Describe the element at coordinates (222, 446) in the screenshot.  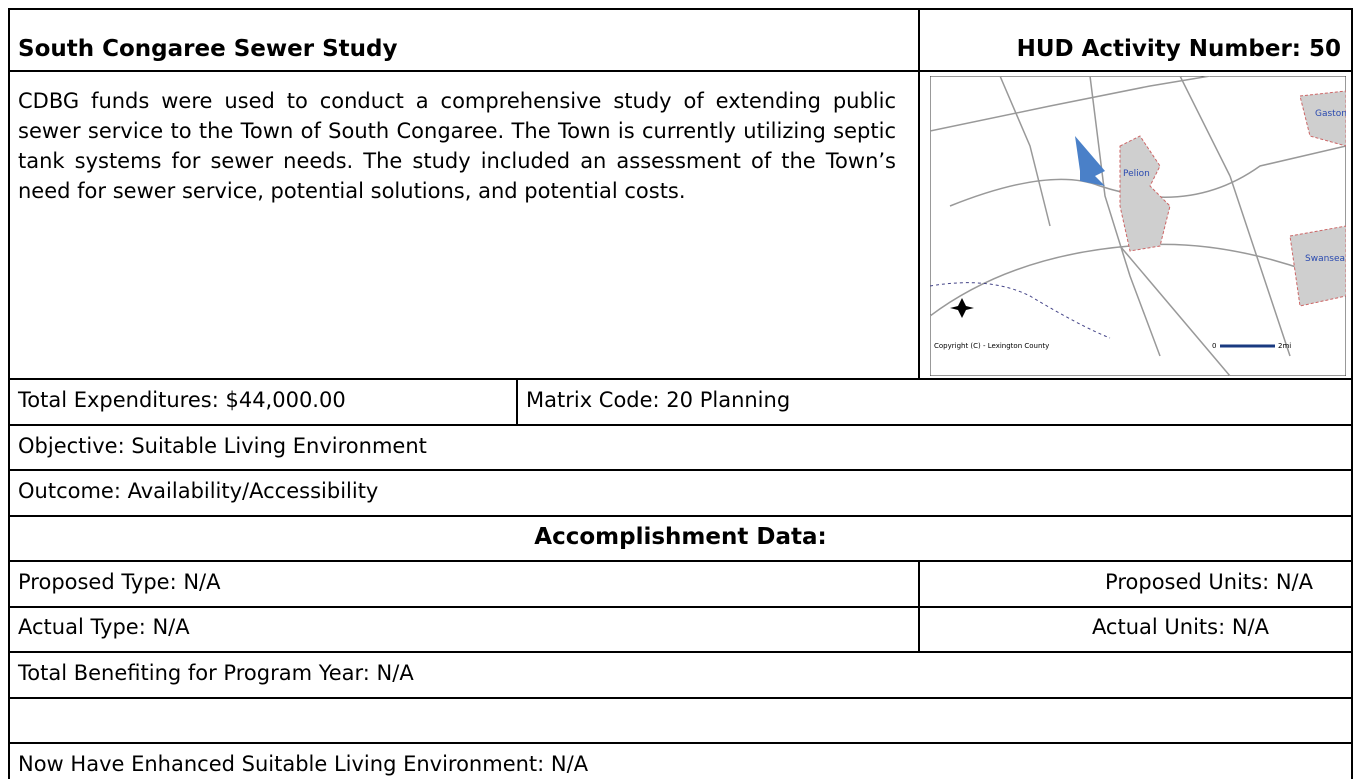
I see `field: Objective: Suitable Living Environment` at that location.